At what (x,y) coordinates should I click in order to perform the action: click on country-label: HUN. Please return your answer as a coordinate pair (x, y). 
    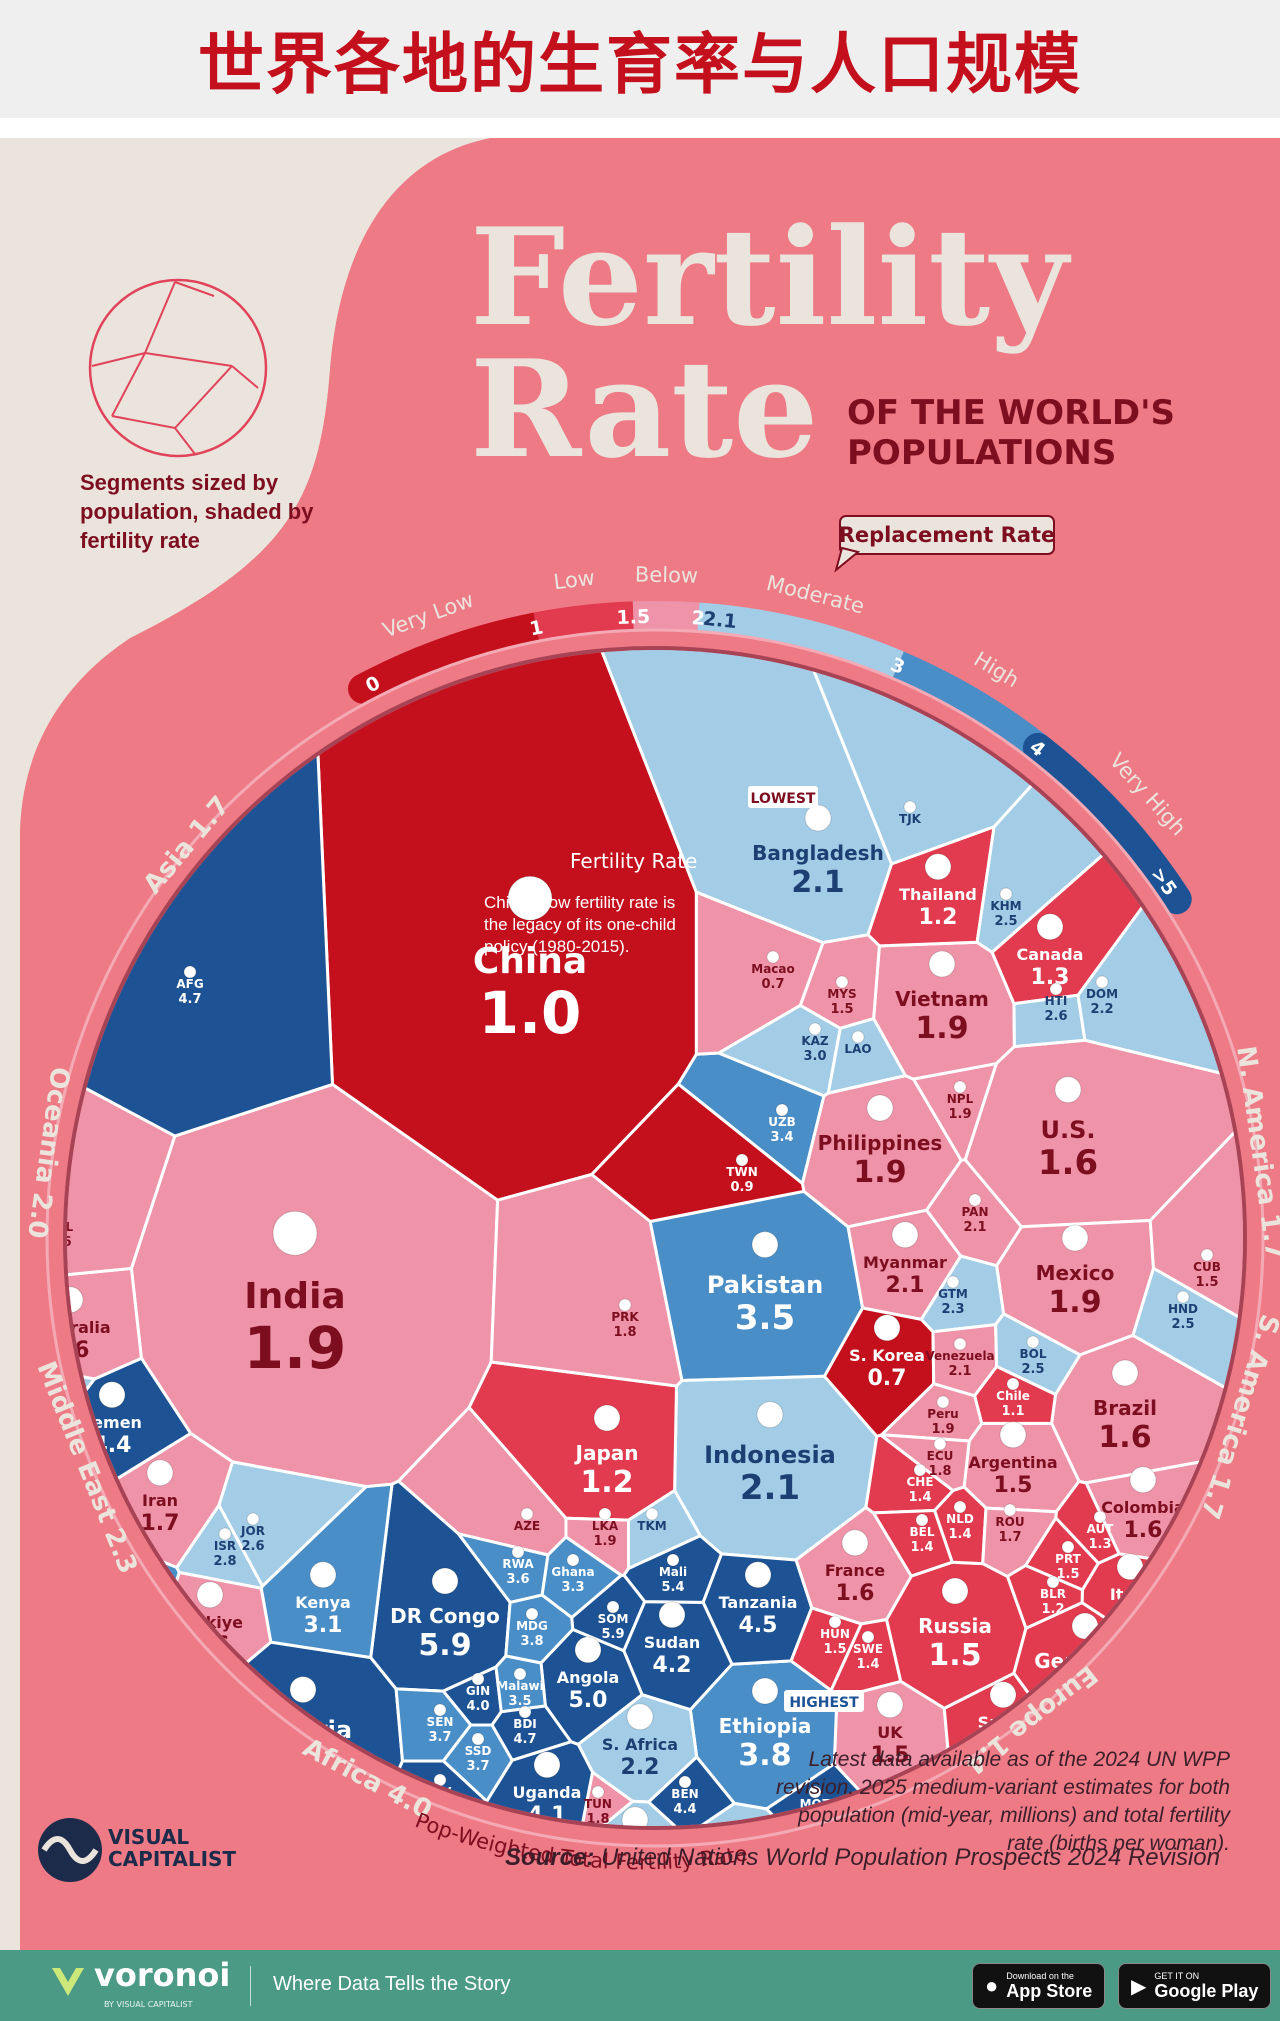
    Looking at the image, I should click on (835, 1634).